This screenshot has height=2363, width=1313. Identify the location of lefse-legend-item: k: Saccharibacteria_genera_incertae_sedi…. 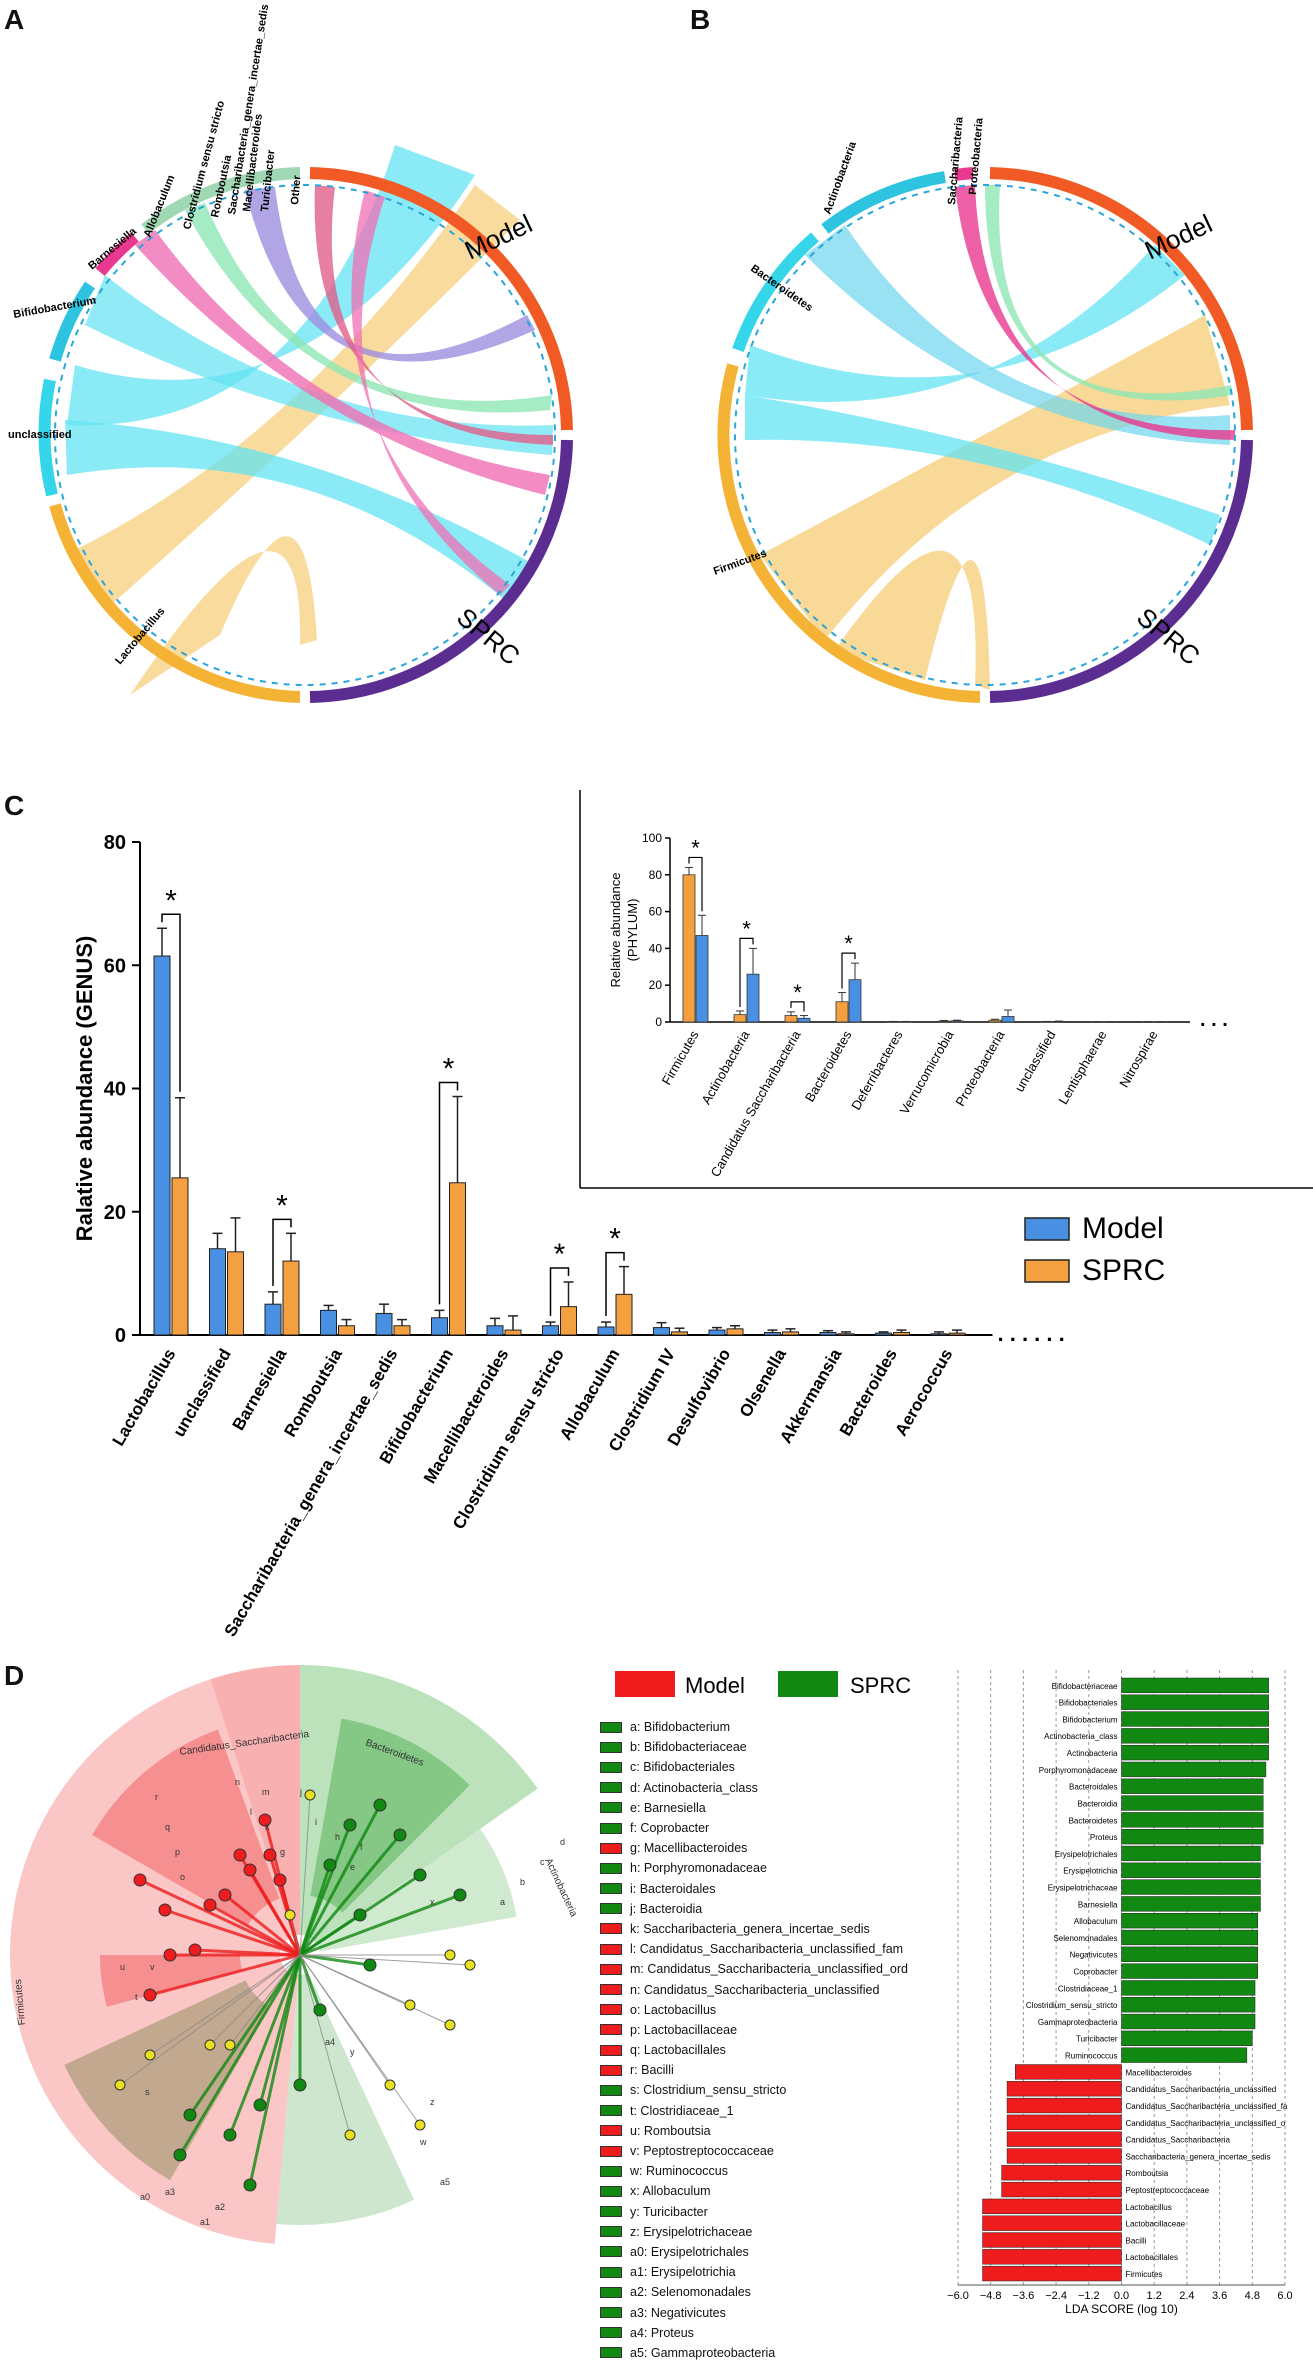
(770, 1929).